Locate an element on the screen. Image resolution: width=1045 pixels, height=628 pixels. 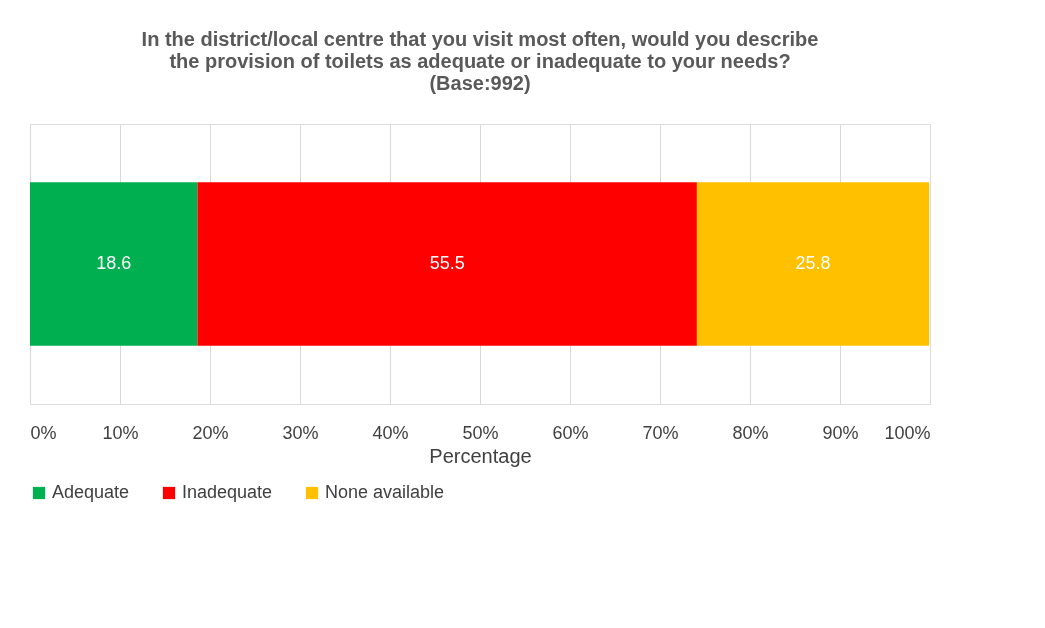
data-label: 18.6 is located at coordinates (114, 263).